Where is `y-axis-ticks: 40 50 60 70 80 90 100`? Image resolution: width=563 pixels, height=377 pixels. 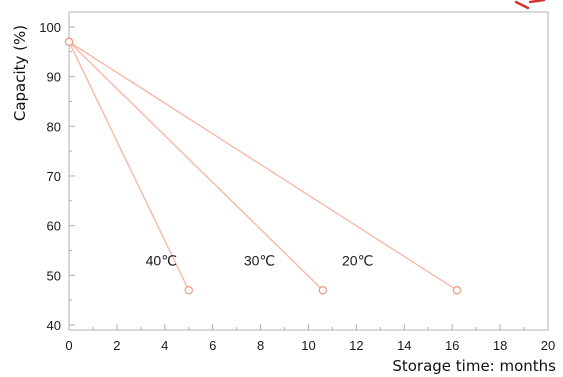 y-axis-ticks: 40 50 60 70 80 90 100 is located at coordinates (57, 176).